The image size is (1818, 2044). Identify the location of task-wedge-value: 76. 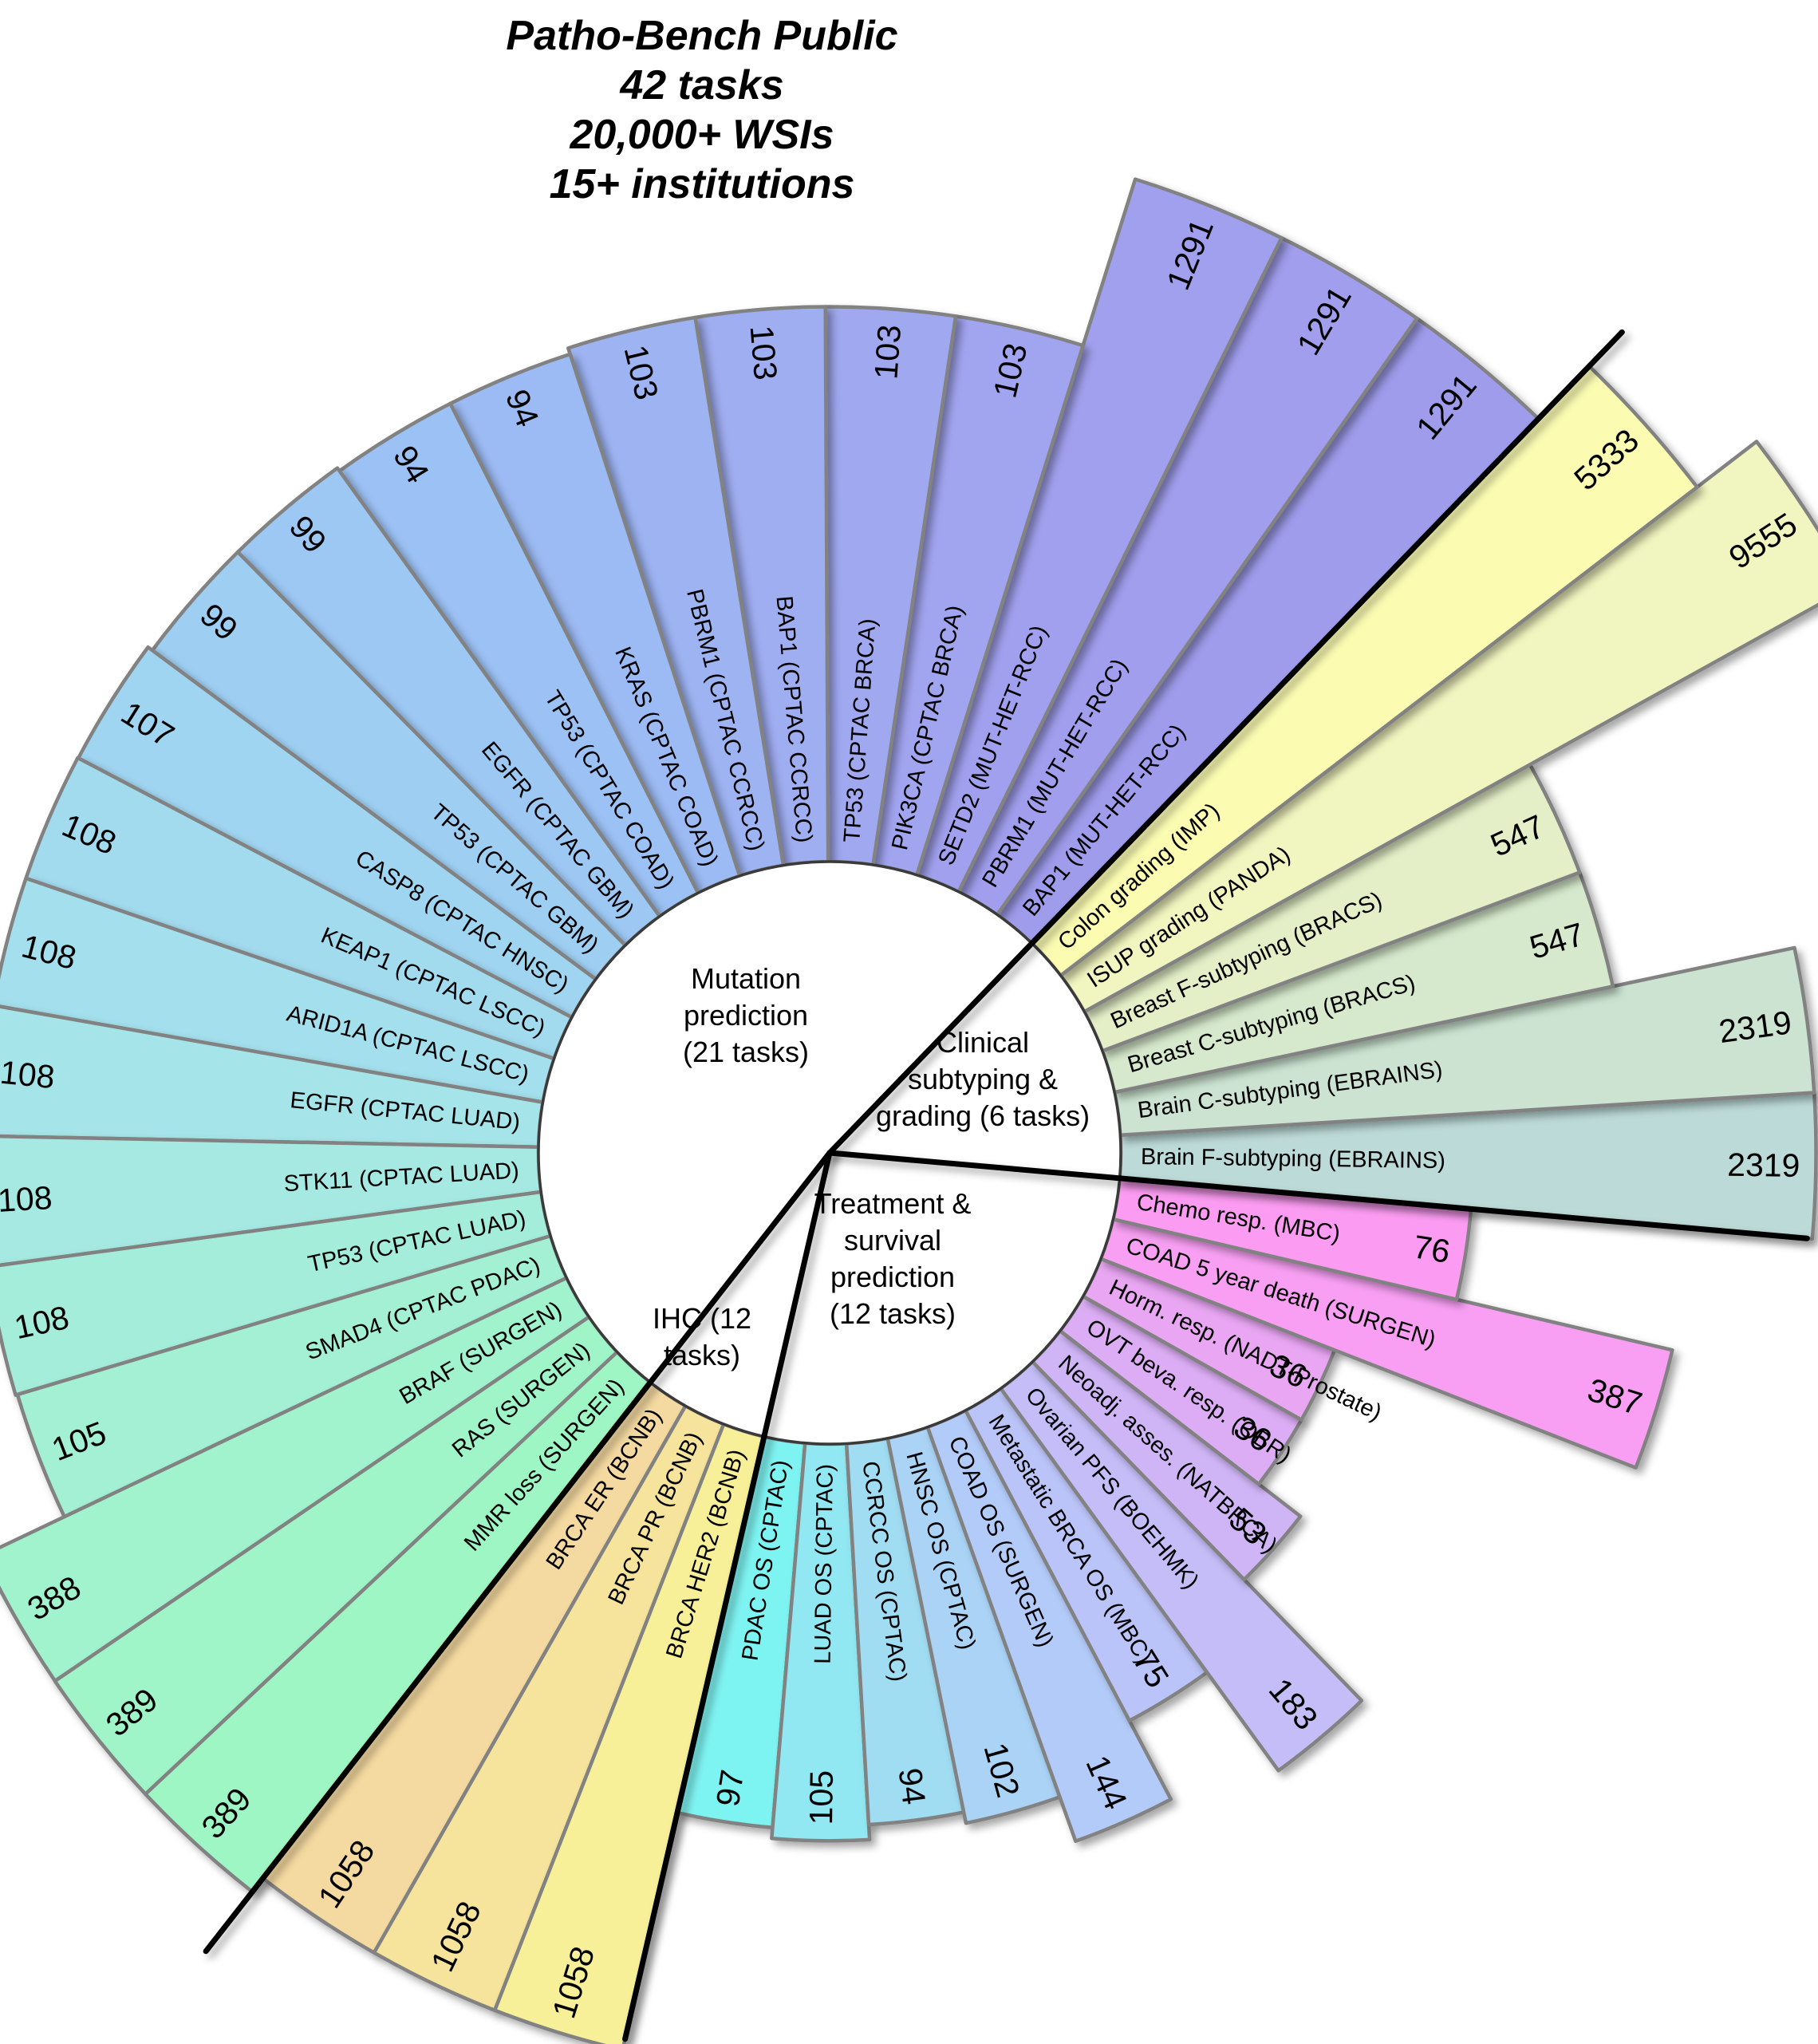
(1432, 1249).